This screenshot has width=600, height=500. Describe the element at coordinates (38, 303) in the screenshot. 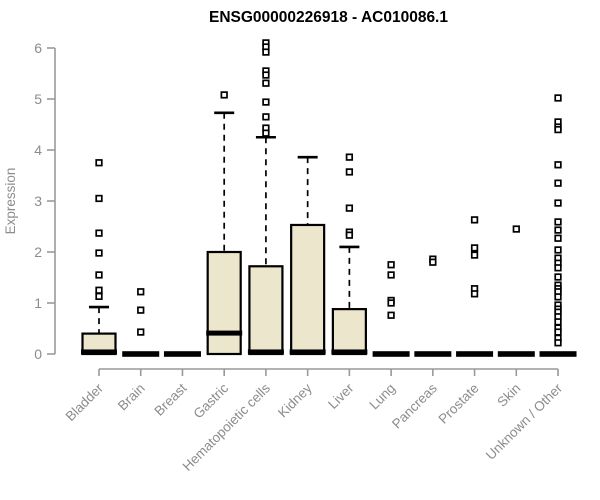

I see `y-tick-label: 1` at that location.